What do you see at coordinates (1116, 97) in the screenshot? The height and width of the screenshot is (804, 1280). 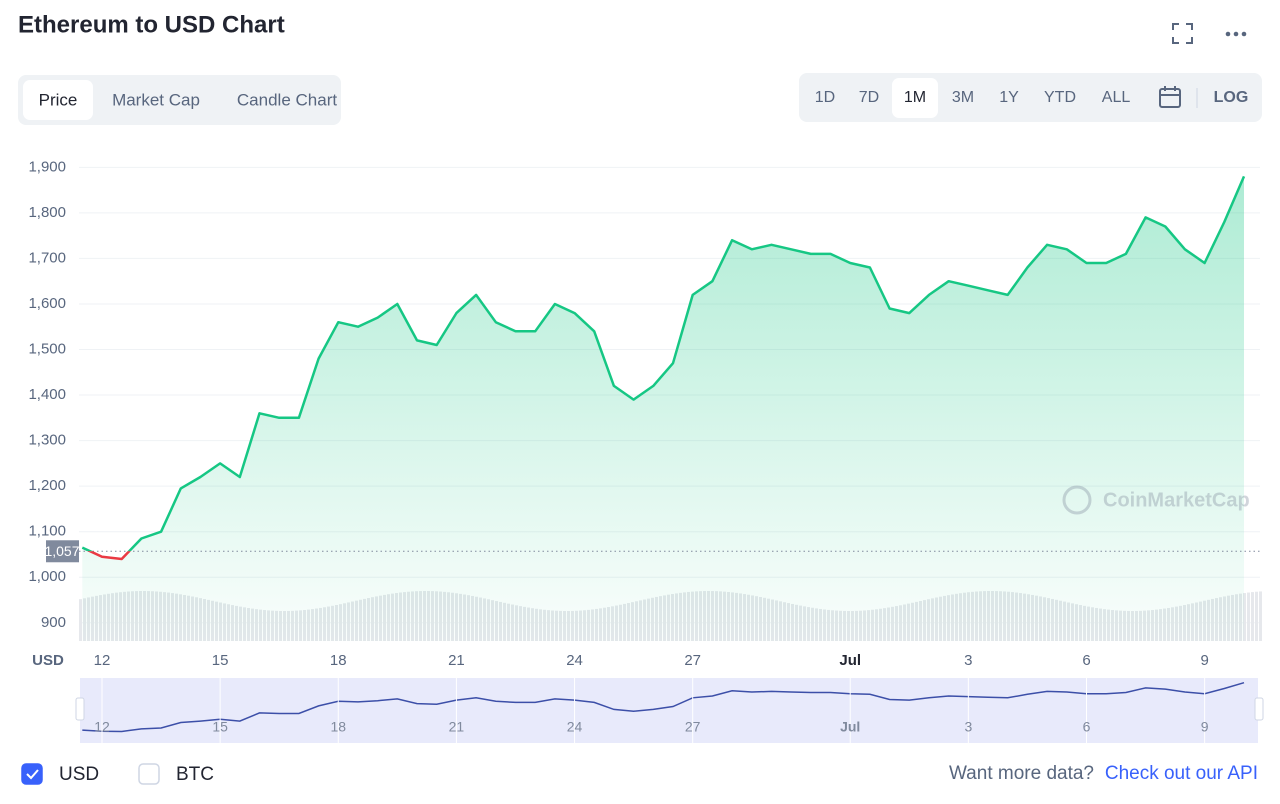 I see `range-button: ALL` at bounding box center [1116, 97].